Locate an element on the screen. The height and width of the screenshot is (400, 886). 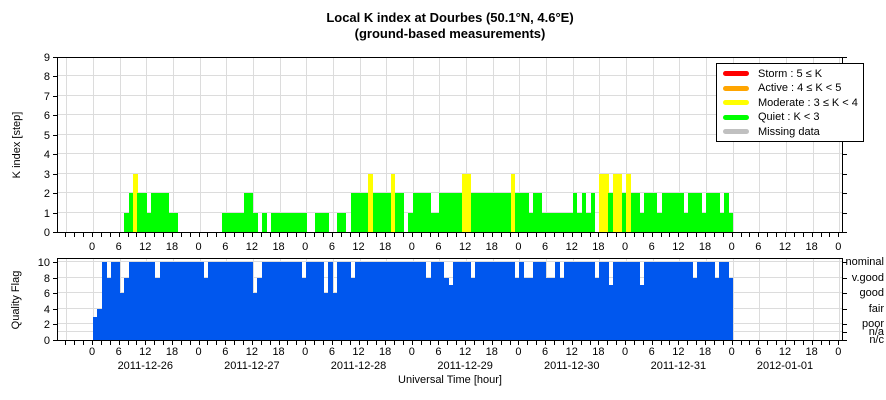
q-y-tick-label: 8 is located at coordinates (46, 278).